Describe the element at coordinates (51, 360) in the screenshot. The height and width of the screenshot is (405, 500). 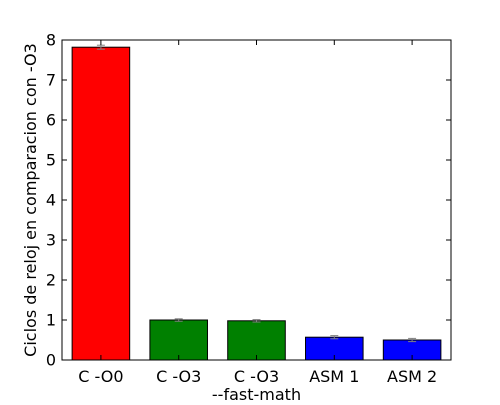
I see `y-tick-label: 0` at that location.